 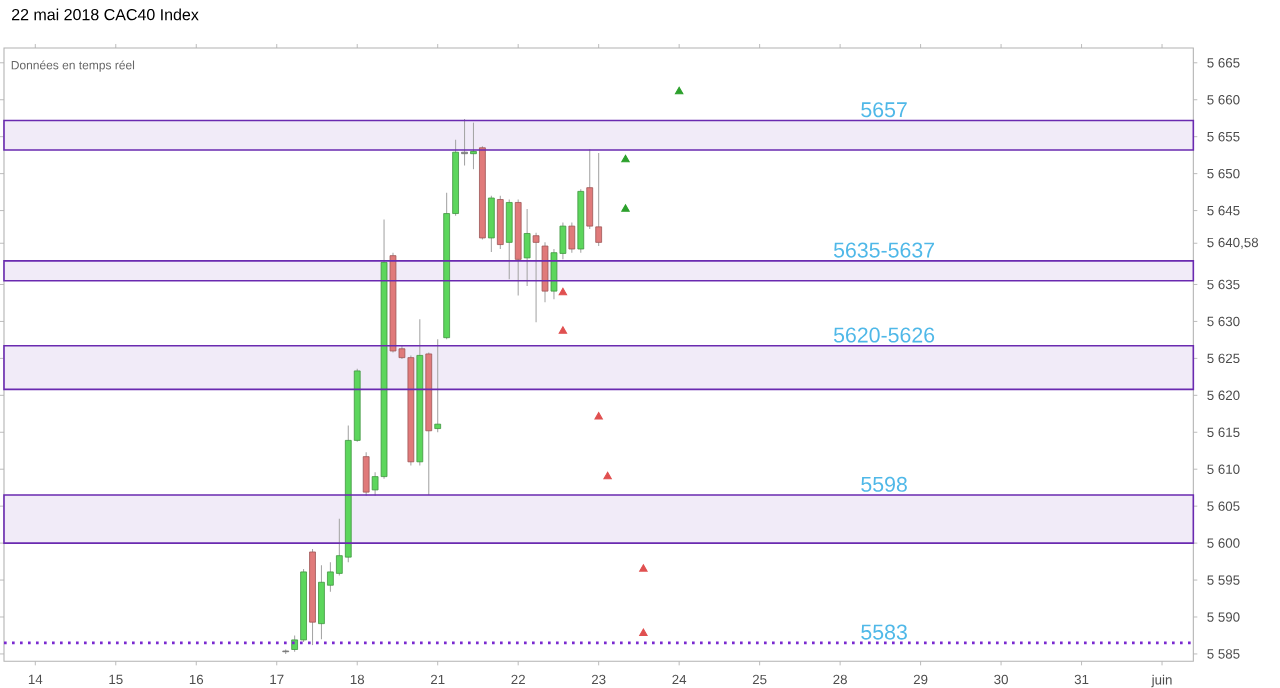 What do you see at coordinates (884, 250) in the screenshot?
I see `band-label: 5635-5637` at bounding box center [884, 250].